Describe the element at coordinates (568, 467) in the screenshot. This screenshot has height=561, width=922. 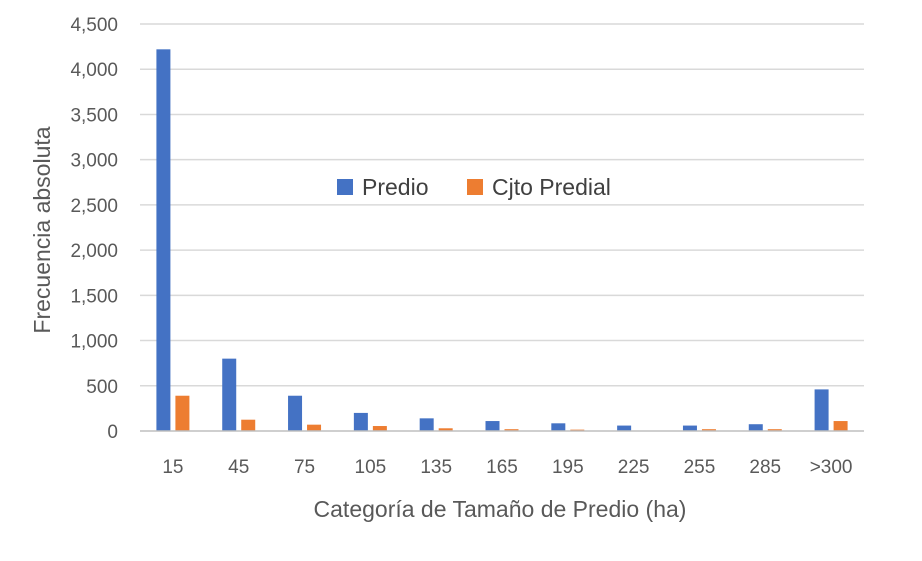
I see `x-tick-label: 195` at that location.